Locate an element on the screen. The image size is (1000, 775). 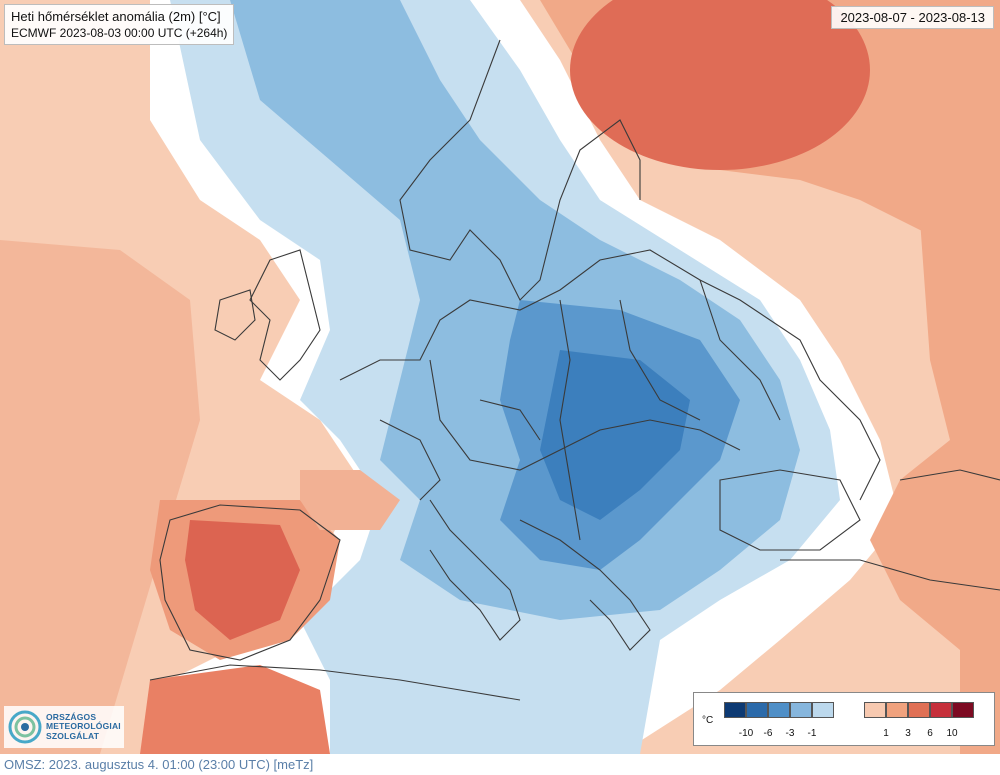
map-title: Heti hőmérséklet anomália (2m) [°C] is located at coordinates (116, 16).